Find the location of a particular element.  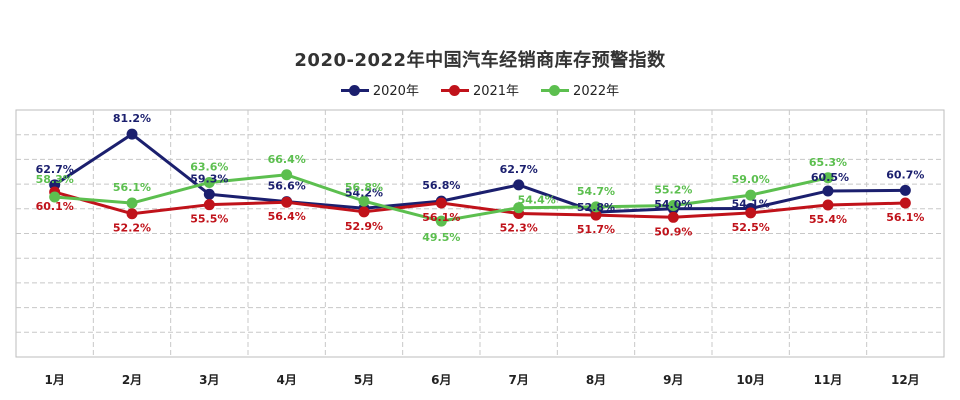

x-tick-label: 8月 is located at coordinates (596, 380).